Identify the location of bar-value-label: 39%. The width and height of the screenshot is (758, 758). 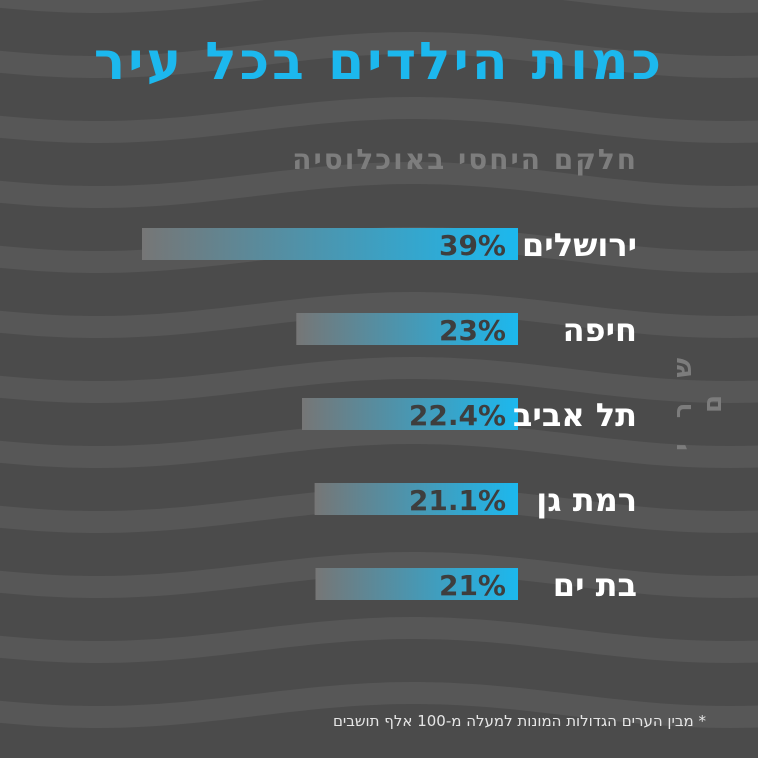
(472, 245).